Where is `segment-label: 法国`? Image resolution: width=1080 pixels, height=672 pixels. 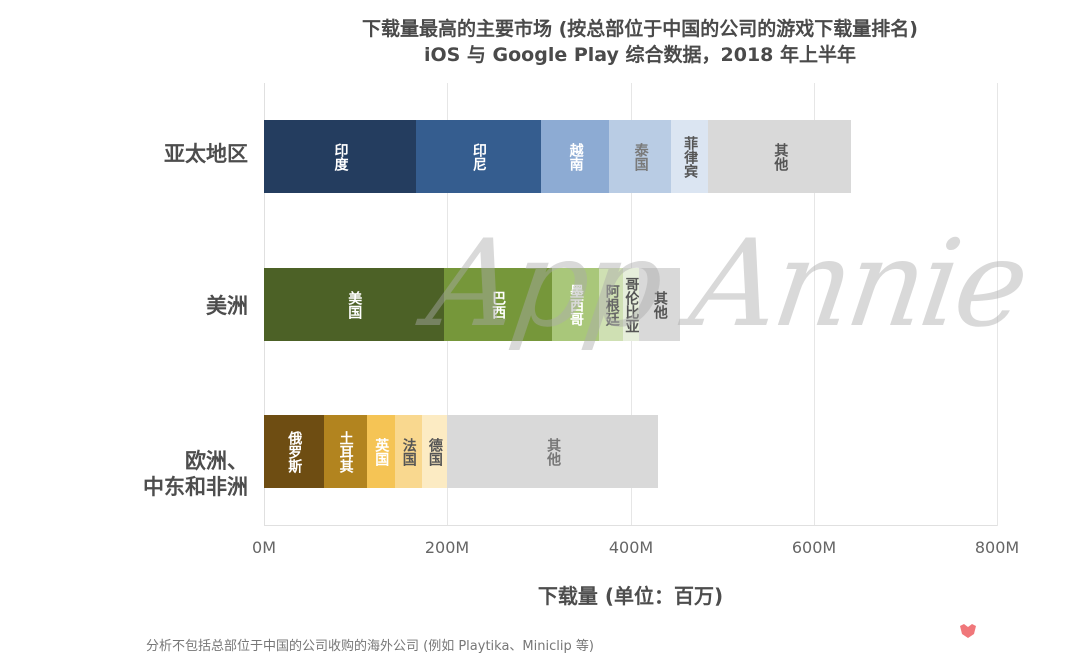 segment-label: 法国 is located at coordinates (408, 451).